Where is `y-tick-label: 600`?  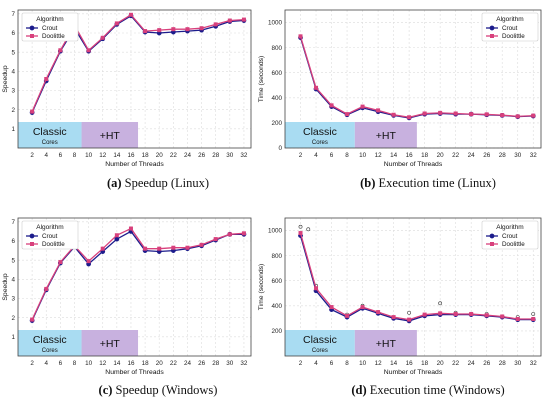
y-tick-label: 600 is located at coordinates (276, 73).